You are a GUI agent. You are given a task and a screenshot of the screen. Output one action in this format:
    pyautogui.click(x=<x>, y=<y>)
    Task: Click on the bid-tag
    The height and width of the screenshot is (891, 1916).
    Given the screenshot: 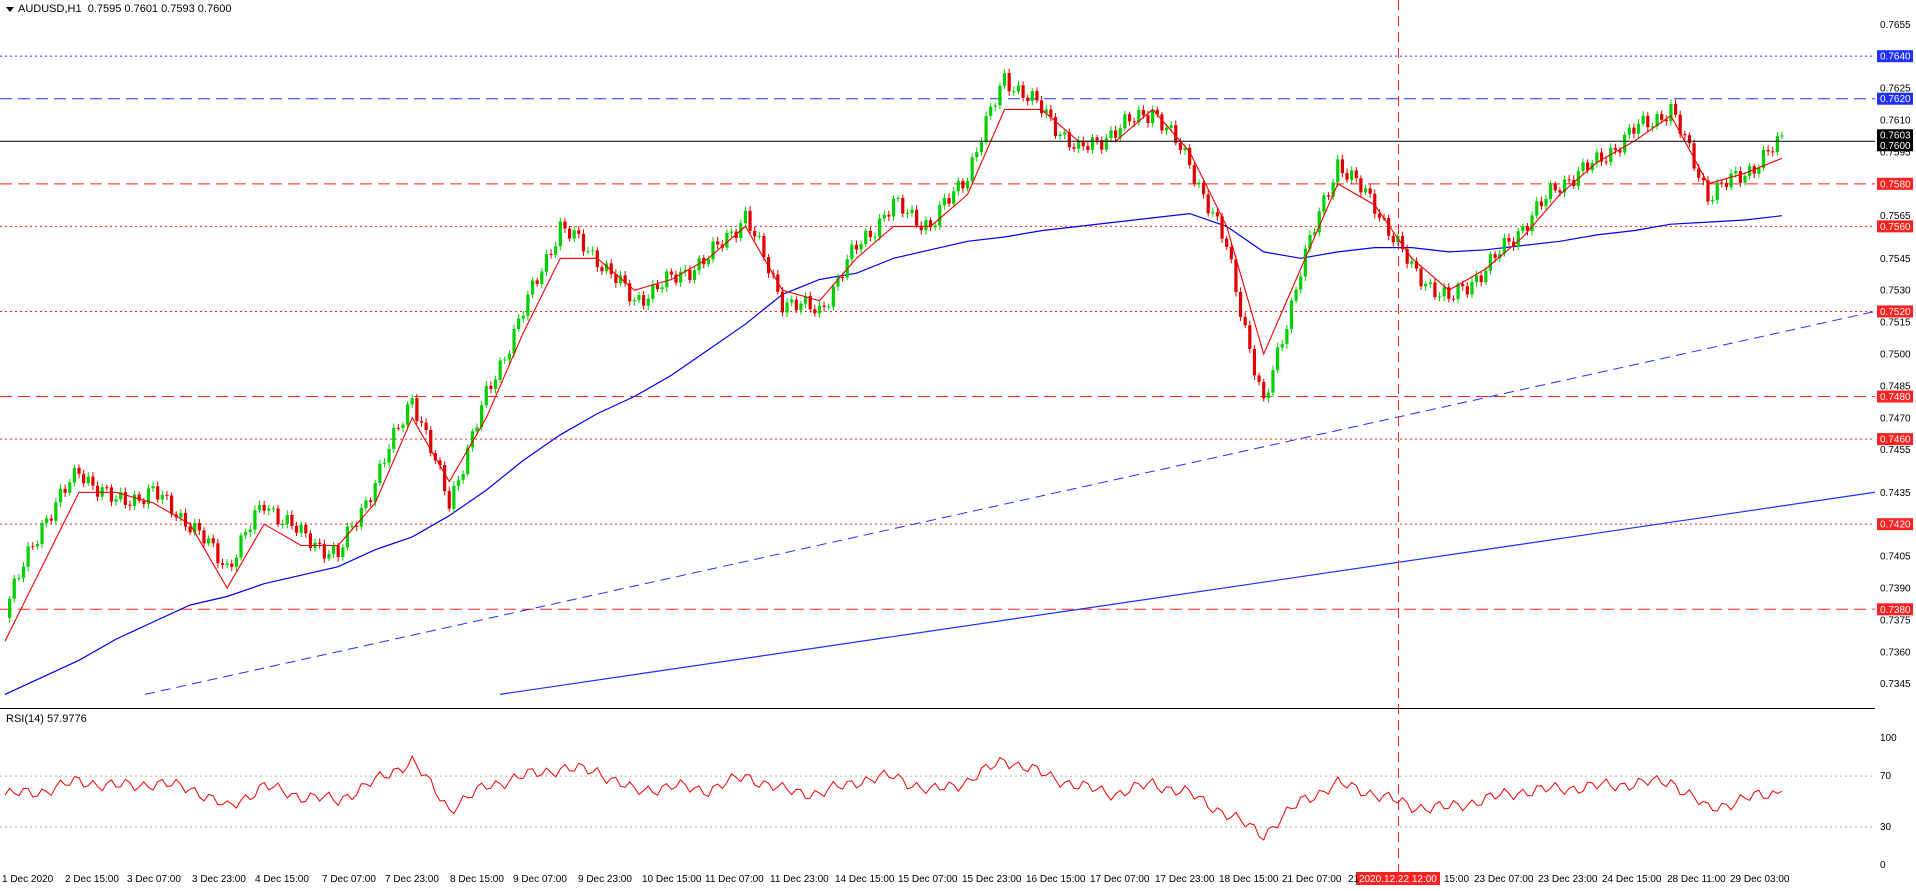 What is the action you would take?
    pyautogui.click(x=1895, y=145)
    